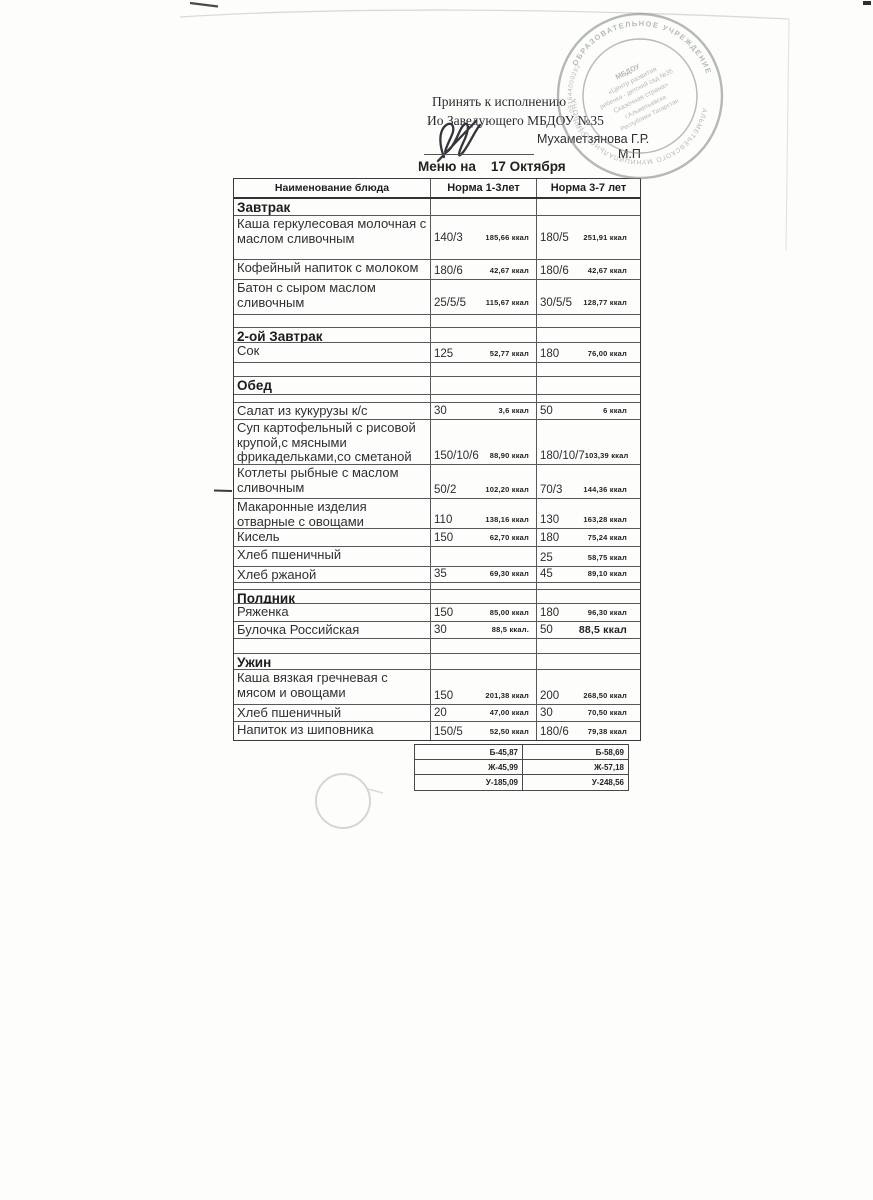 This screenshot has height=1200, width=873. What do you see at coordinates (443, 520) in the screenshot?
I see `portion-size: 110` at bounding box center [443, 520].